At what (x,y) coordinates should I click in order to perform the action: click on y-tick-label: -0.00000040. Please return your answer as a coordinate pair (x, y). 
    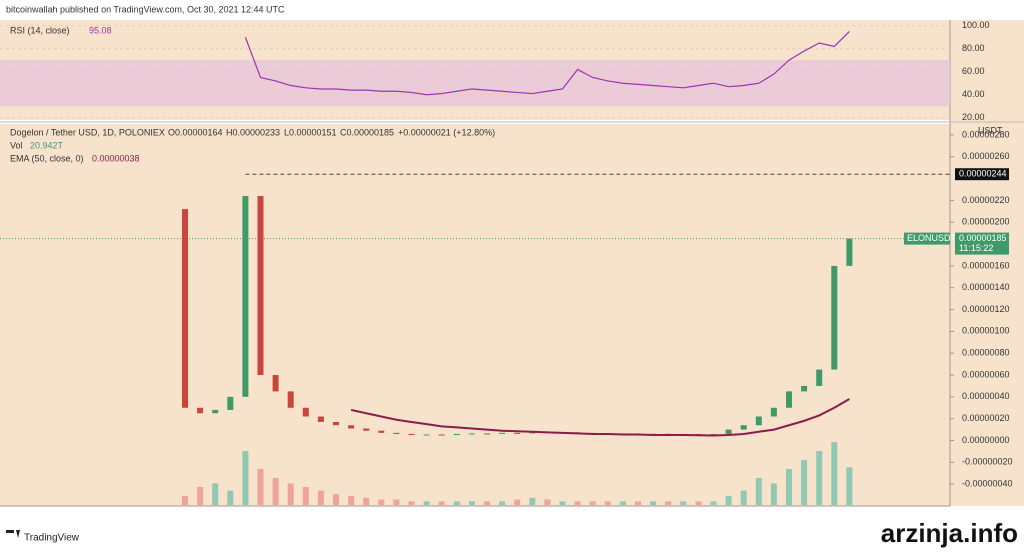
    Looking at the image, I should click on (987, 484).